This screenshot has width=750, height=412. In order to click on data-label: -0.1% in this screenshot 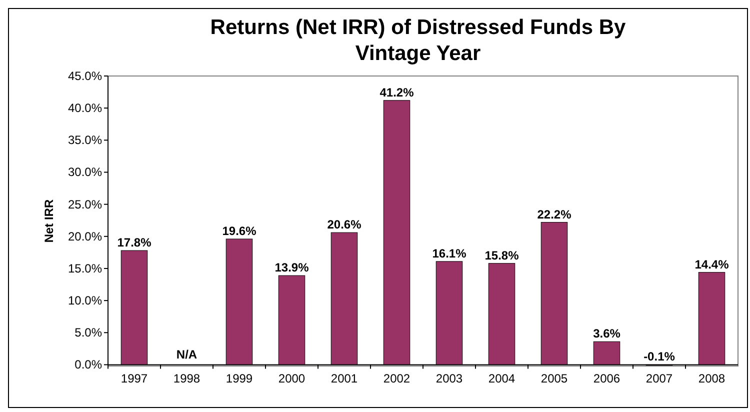, I will do `click(660, 357)`.